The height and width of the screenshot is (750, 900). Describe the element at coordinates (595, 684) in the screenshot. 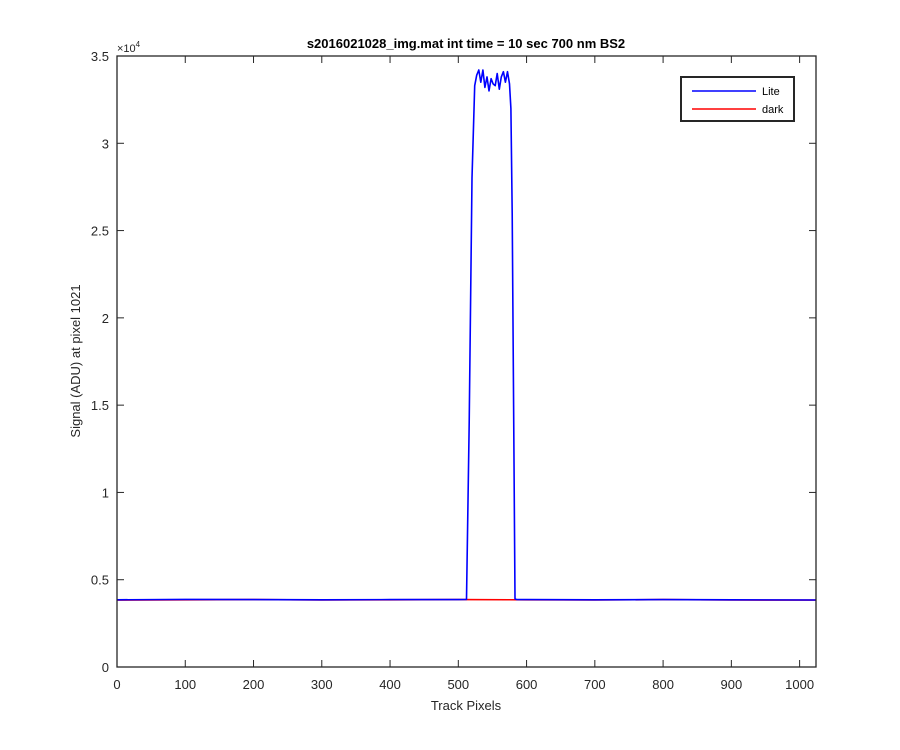

I see `x-tick-label: 700` at that location.